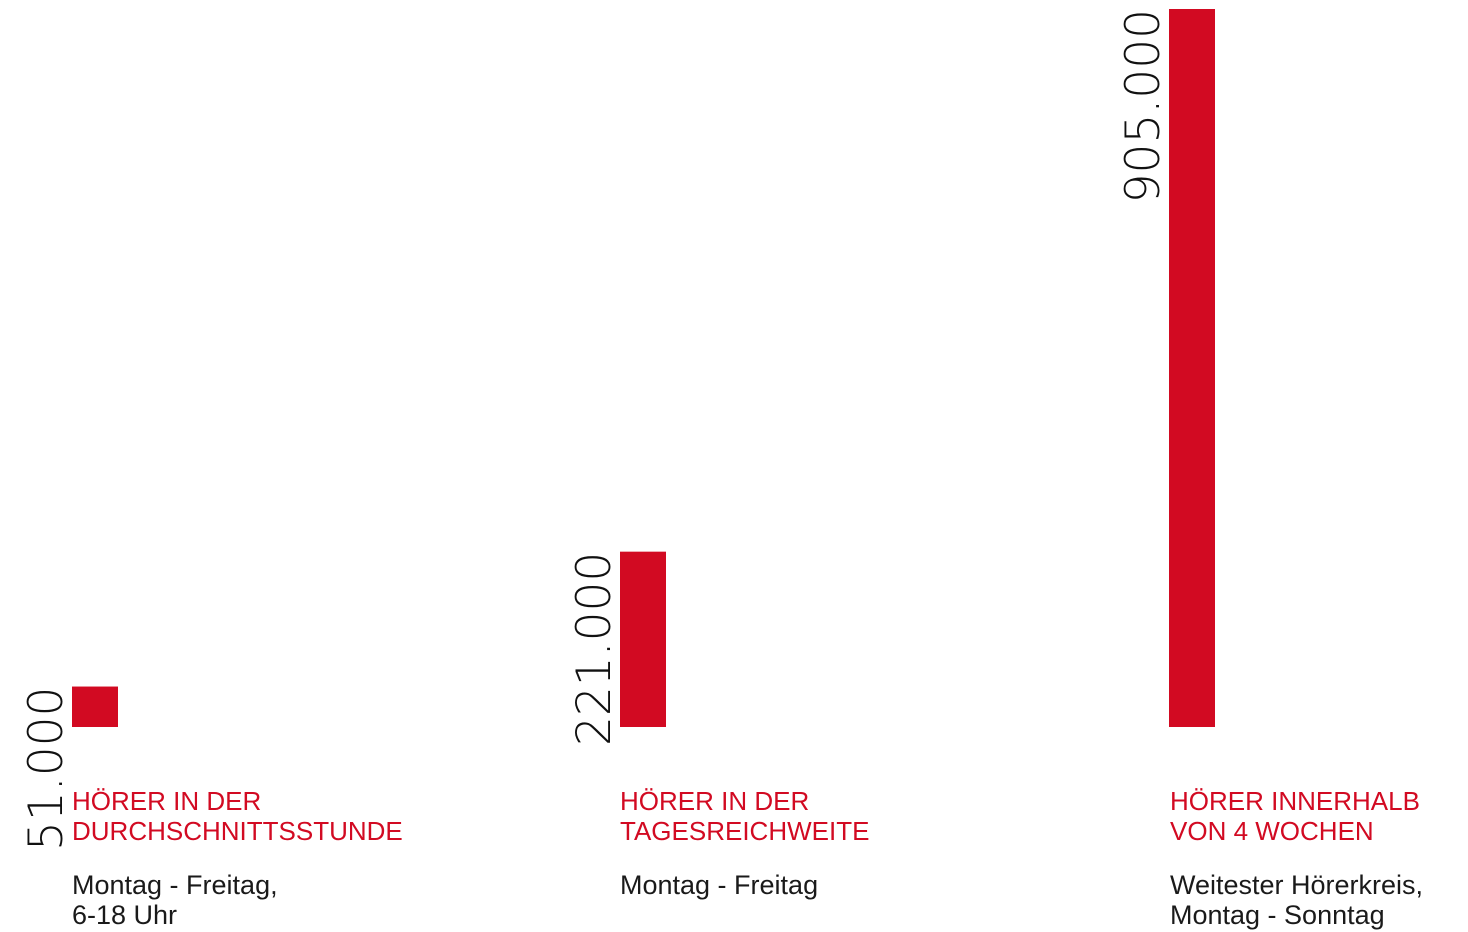  What do you see at coordinates (719, 885) in the screenshot?
I see `category-subtitle-tagesreichweite: Montag - Freitag` at bounding box center [719, 885].